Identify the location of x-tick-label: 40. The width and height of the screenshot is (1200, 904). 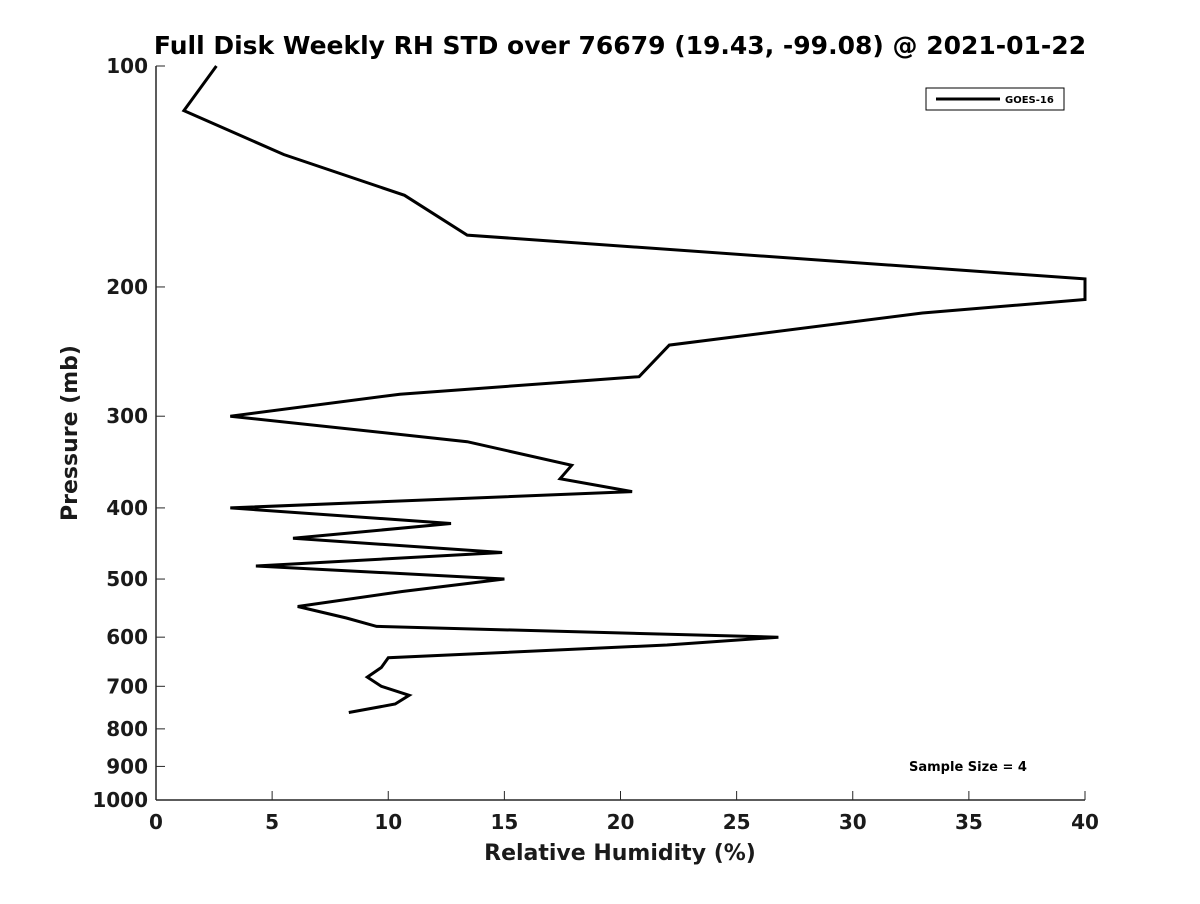
(1085, 822).